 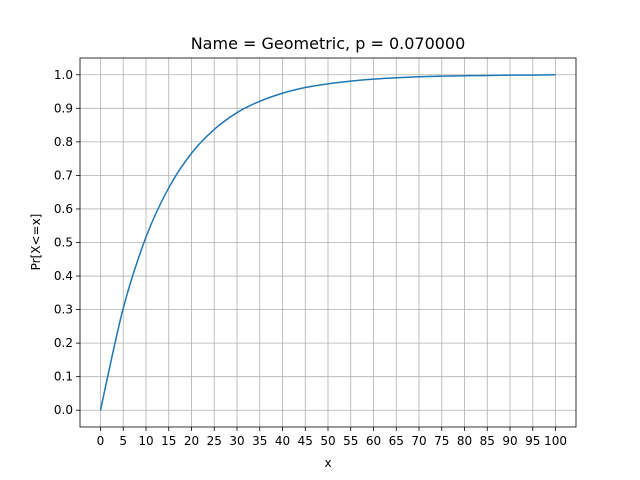 I want to click on y-tick-label: 0.6, so click(x=63, y=209).